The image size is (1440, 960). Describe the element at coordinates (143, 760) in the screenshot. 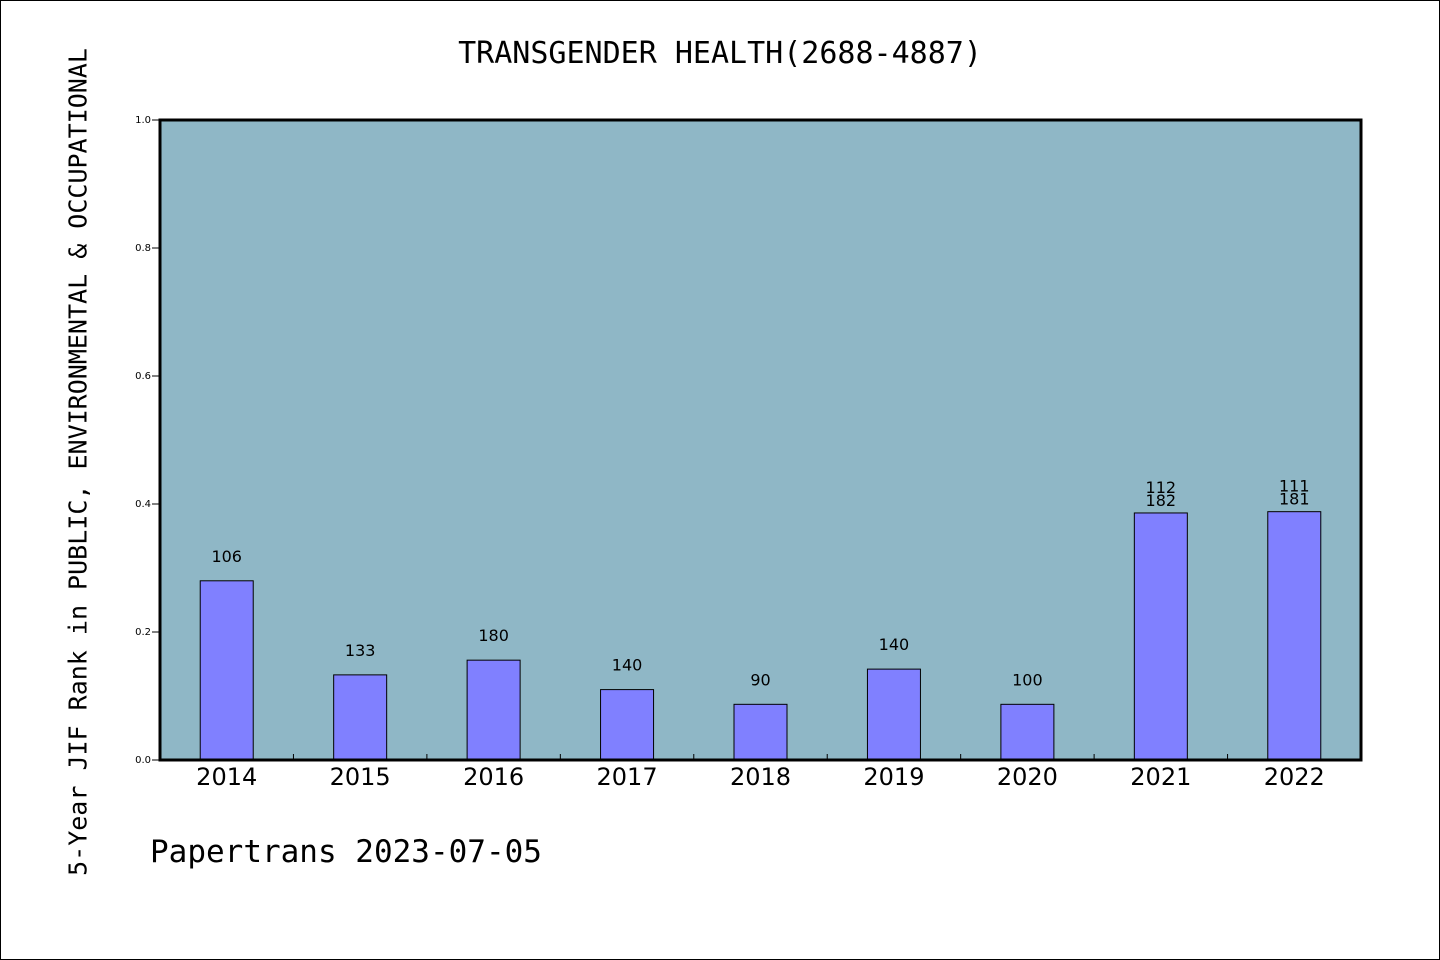

I see `y-tick-label: 0.0` at that location.